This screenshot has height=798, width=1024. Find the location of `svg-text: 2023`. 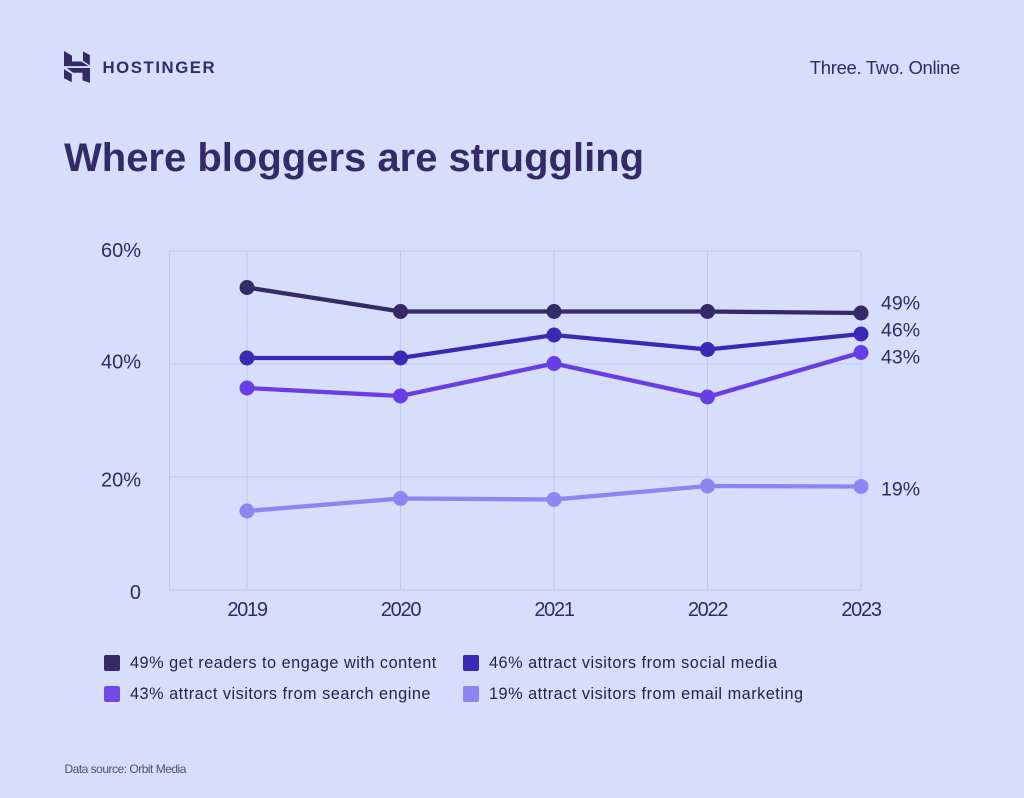

svg-text: 2023 is located at coordinates (861, 610).